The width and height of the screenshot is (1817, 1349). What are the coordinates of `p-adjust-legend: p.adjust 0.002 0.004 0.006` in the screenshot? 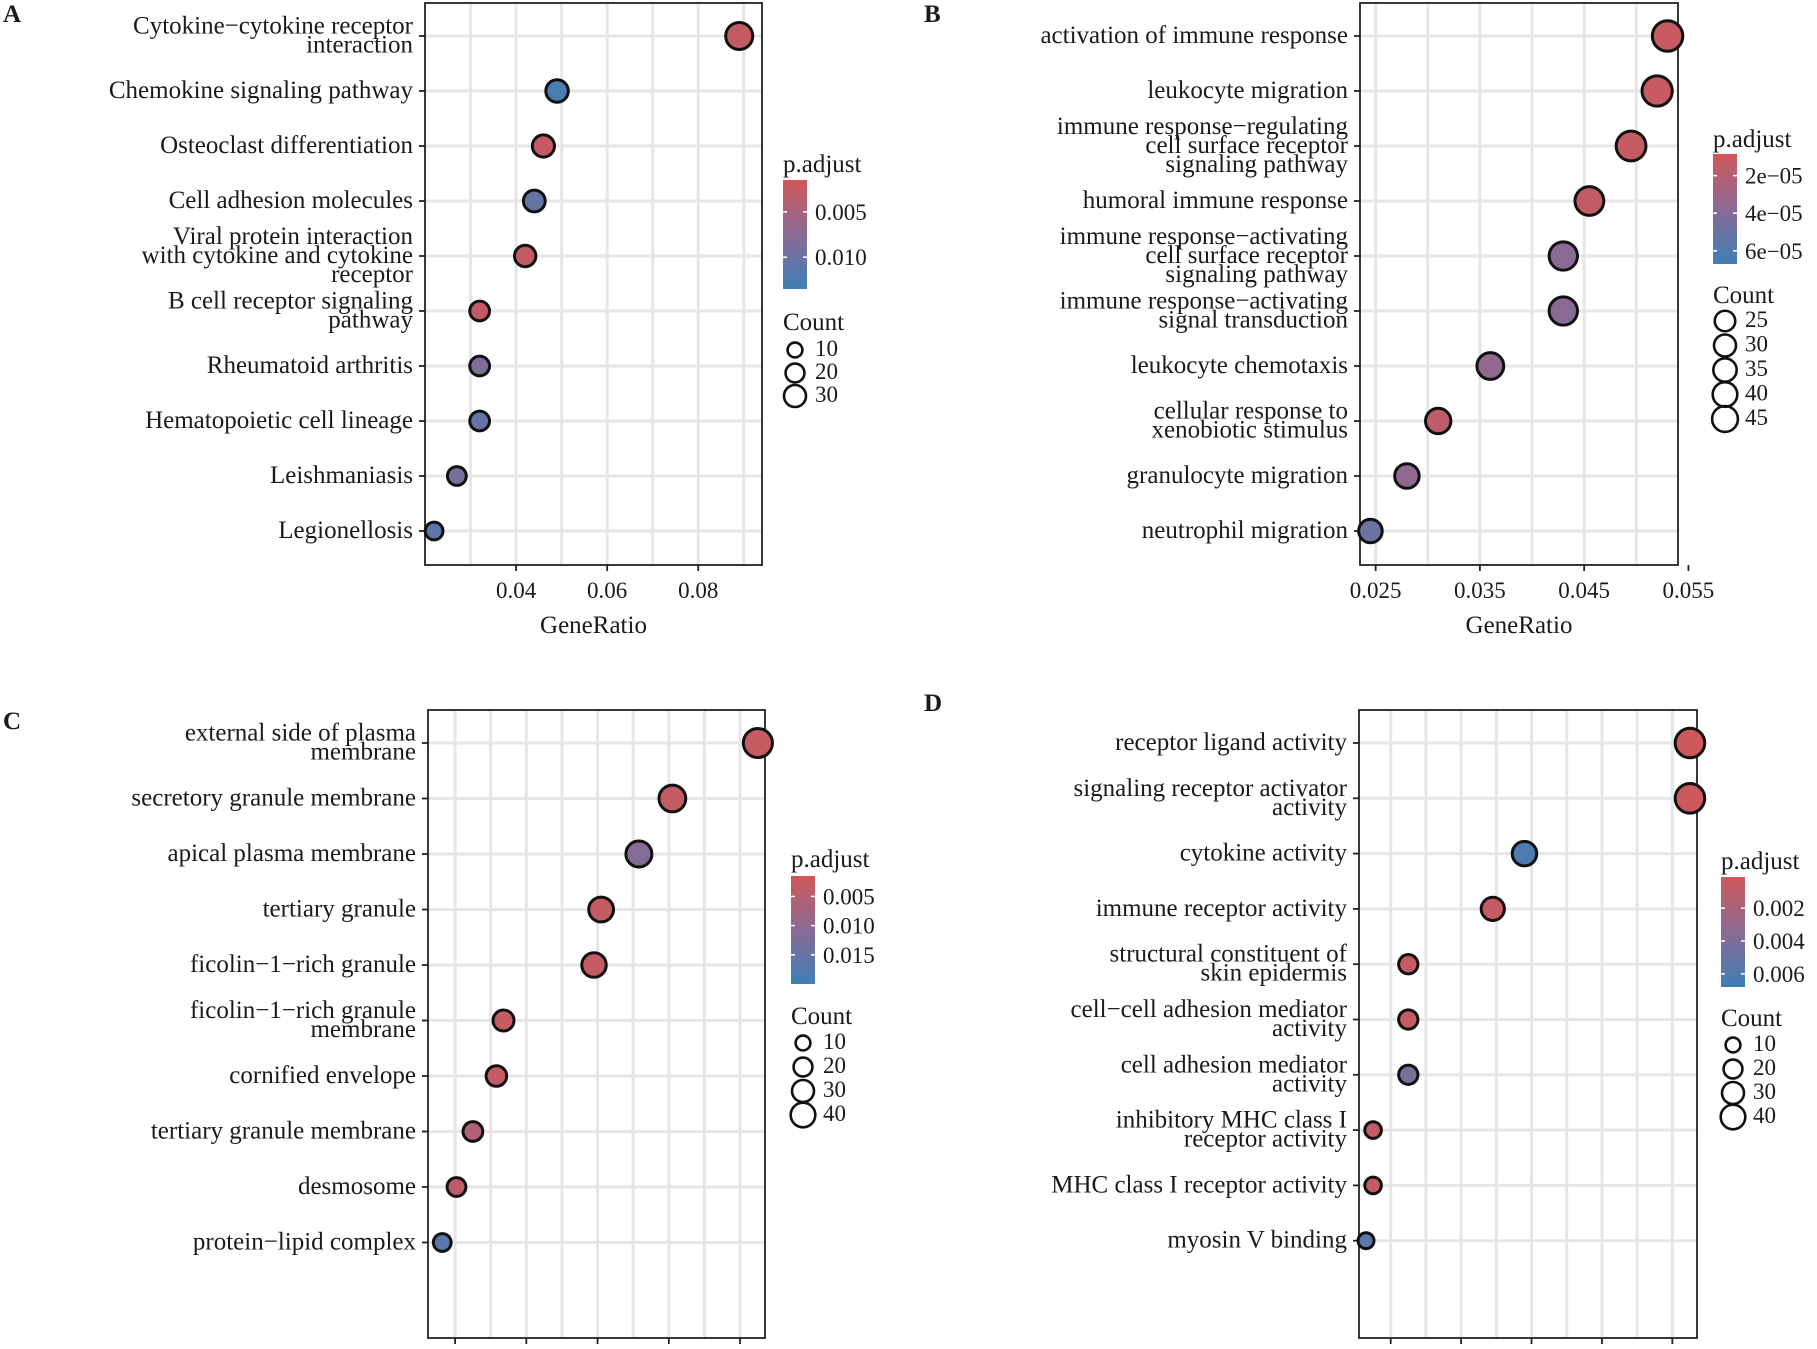 It's located at (1763, 917).